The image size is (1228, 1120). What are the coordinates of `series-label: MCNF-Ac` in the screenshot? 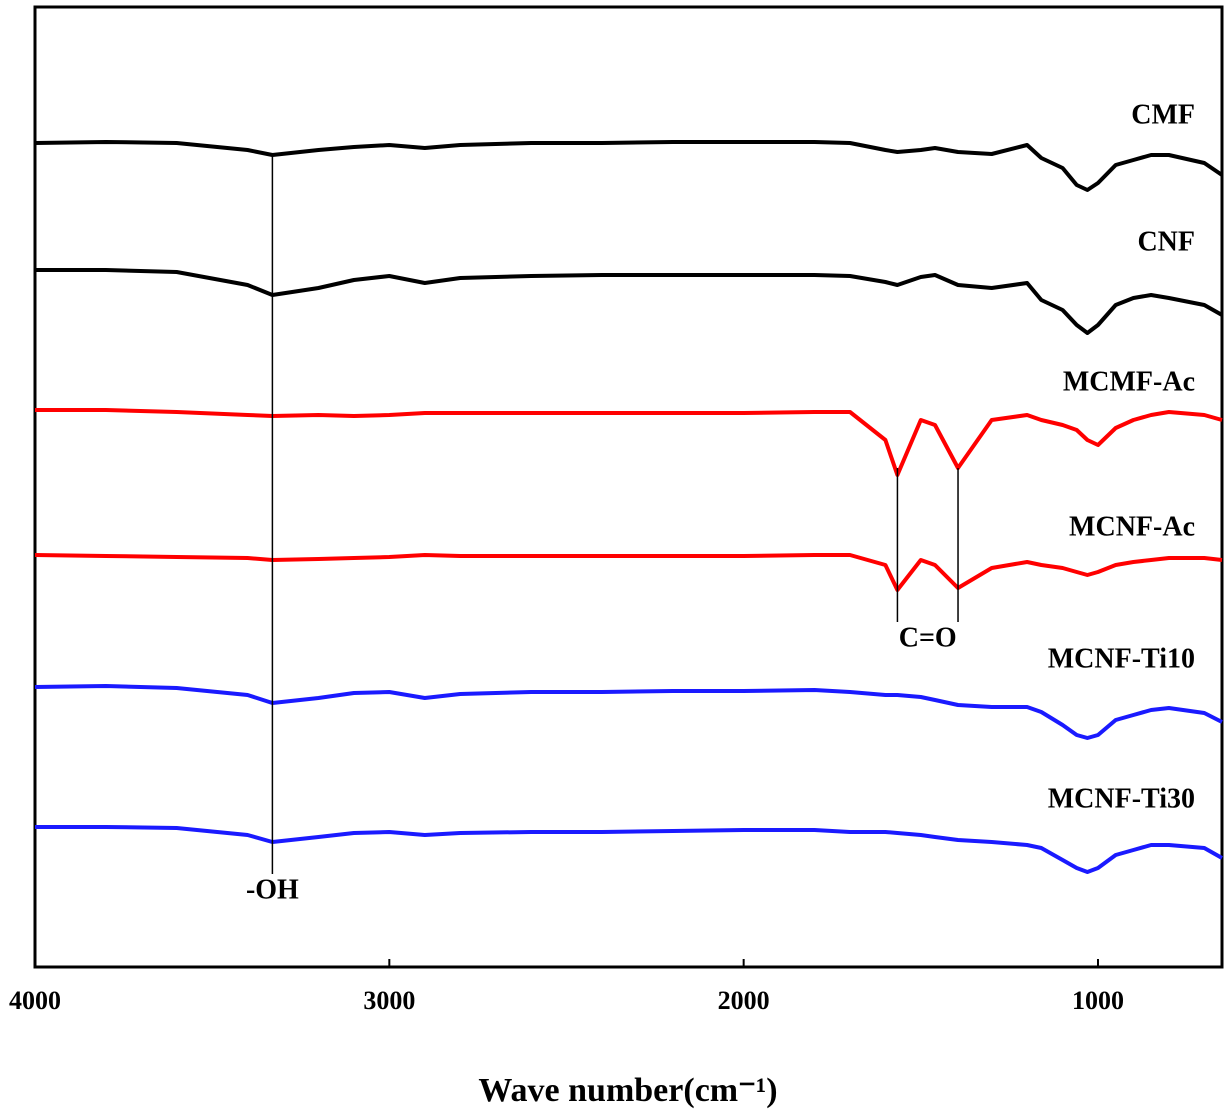 It's located at (1132, 526).